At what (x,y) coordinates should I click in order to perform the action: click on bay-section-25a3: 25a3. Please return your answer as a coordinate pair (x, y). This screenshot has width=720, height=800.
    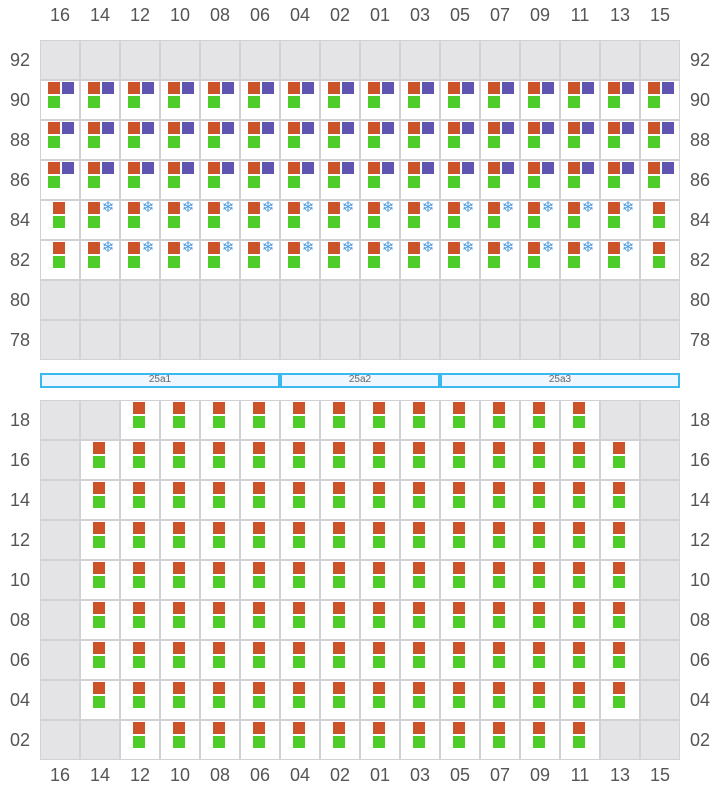
    Looking at the image, I should click on (560, 380).